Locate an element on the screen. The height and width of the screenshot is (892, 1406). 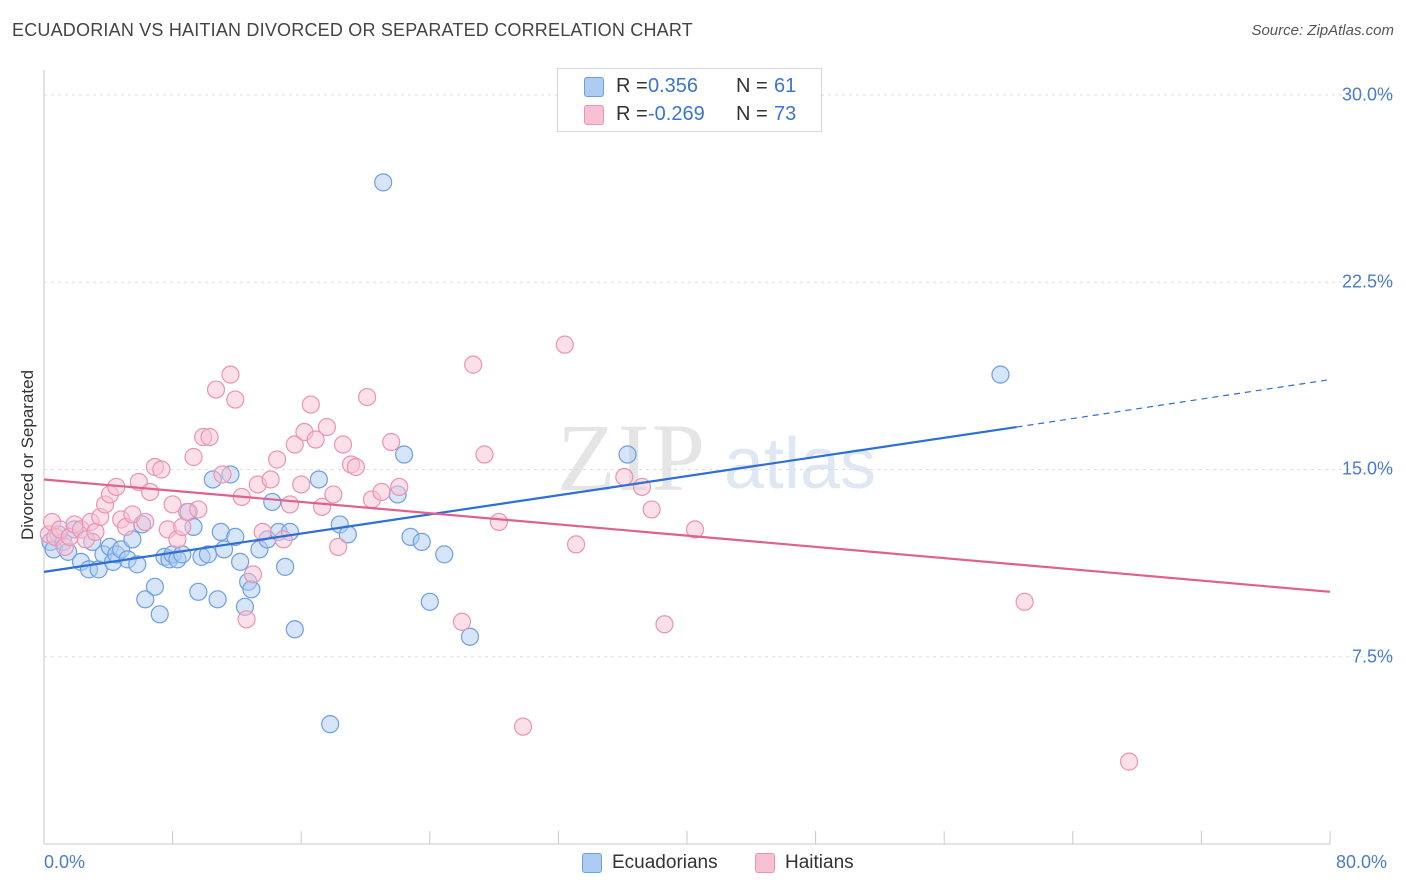
y-tick-label: 7.5% is located at coordinates (1372, 656).